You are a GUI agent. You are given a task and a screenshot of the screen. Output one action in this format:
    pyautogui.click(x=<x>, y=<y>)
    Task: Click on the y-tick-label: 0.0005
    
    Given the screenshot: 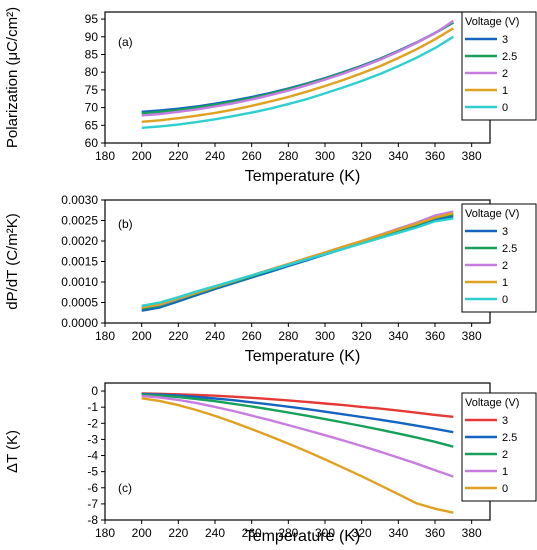 What is the action you would take?
    pyautogui.click(x=79, y=303)
    